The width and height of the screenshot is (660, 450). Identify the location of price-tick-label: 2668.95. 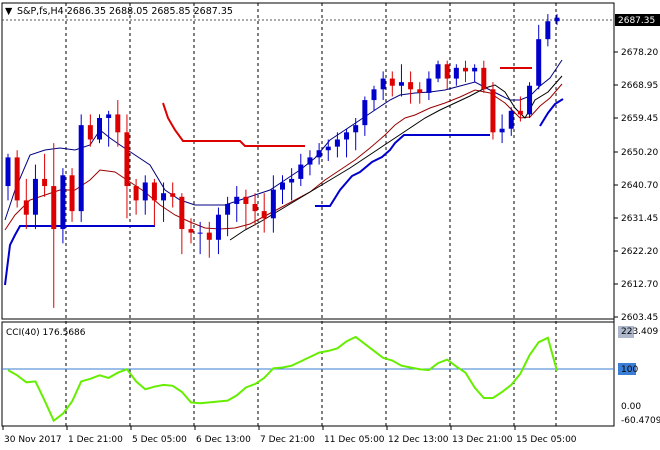
(639, 86).